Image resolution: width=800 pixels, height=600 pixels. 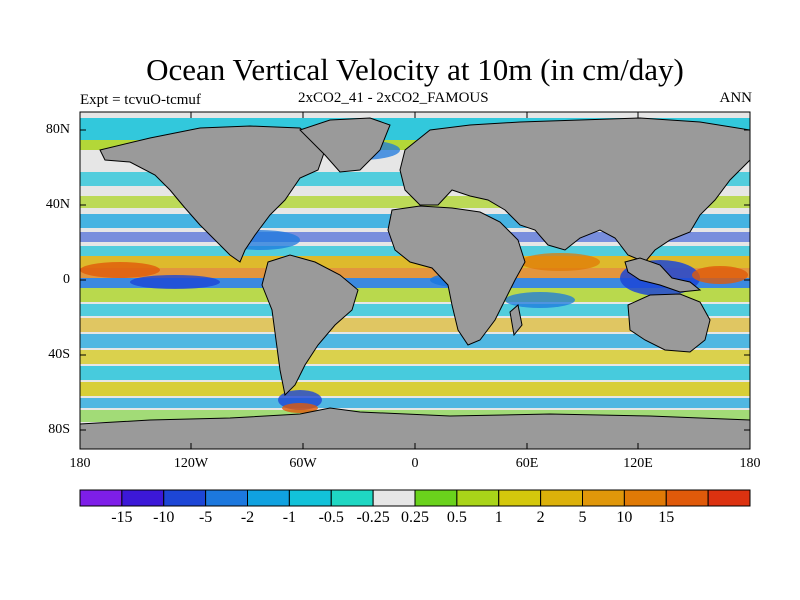 What do you see at coordinates (59, 429) in the screenshot?
I see `lat-tick-label: 80S` at bounding box center [59, 429].